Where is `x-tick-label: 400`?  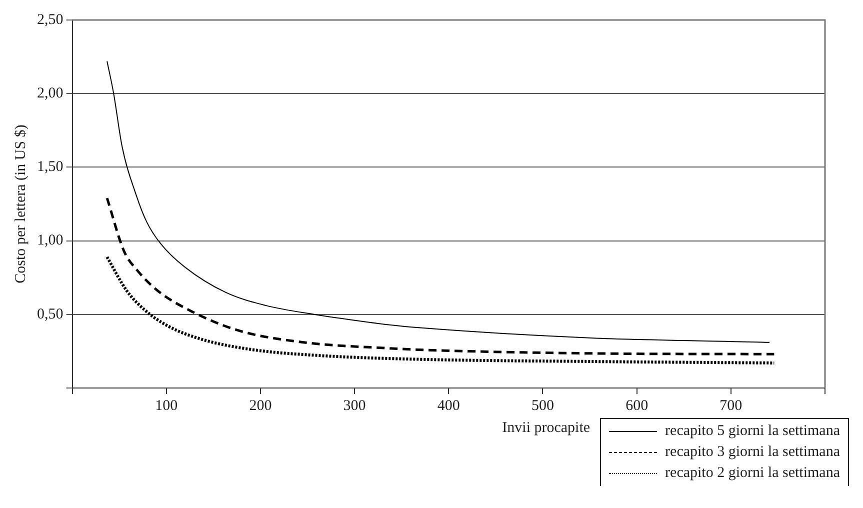 x-tick-label: 400 is located at coordinates (448, 406).